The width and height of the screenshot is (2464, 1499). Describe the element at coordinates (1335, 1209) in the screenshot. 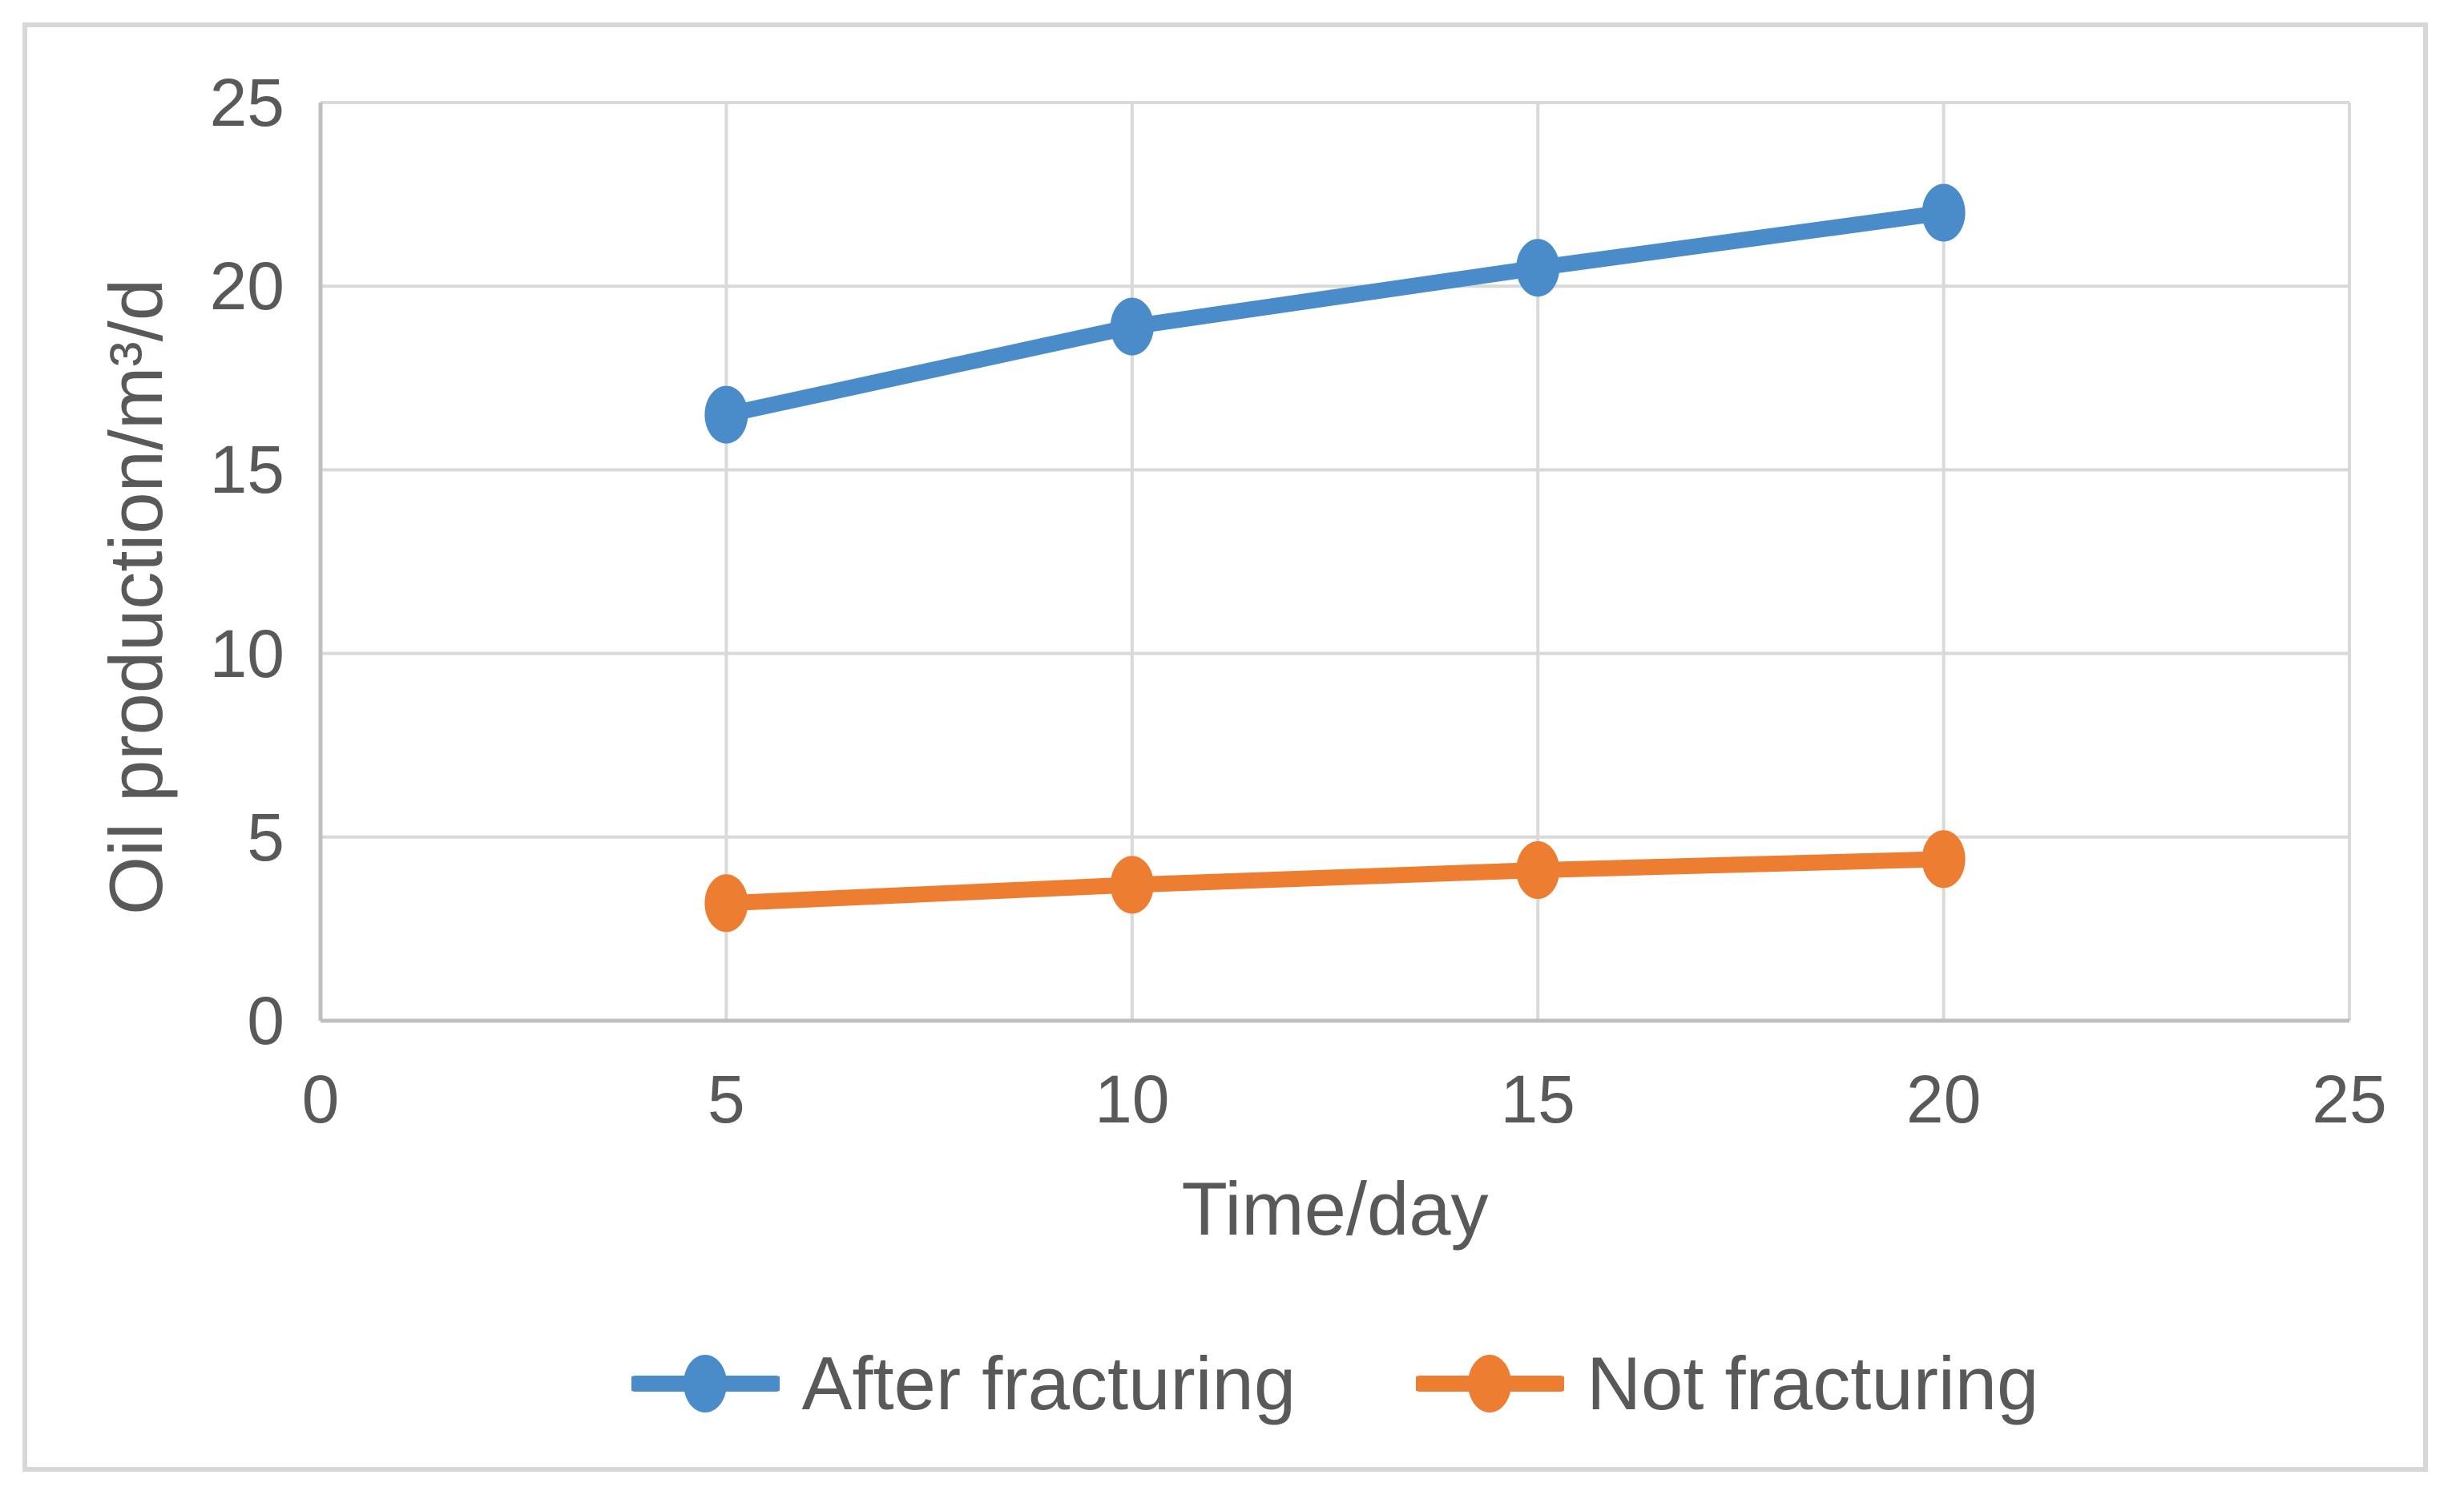

I see `x-axis-title: Time/day` at that location.